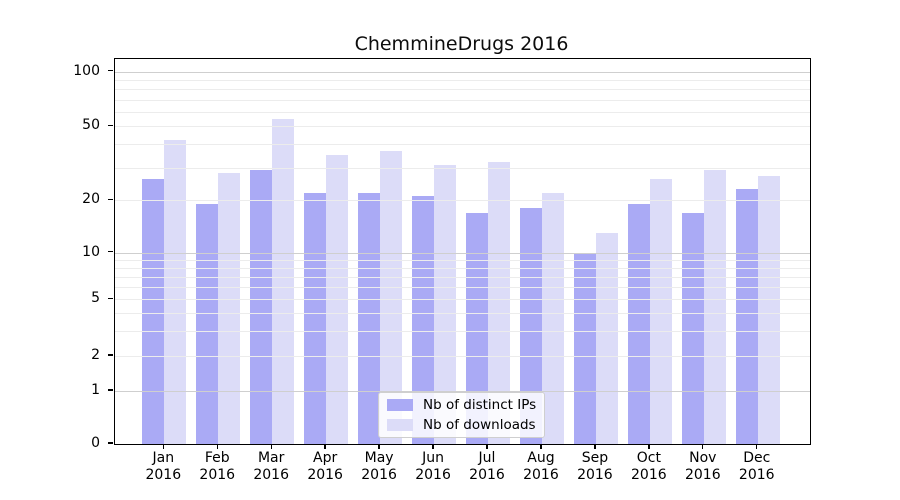 The height and width of the screenshot is (500, 900). I want to click on x-tick-month: Apr, so click(325, 458).